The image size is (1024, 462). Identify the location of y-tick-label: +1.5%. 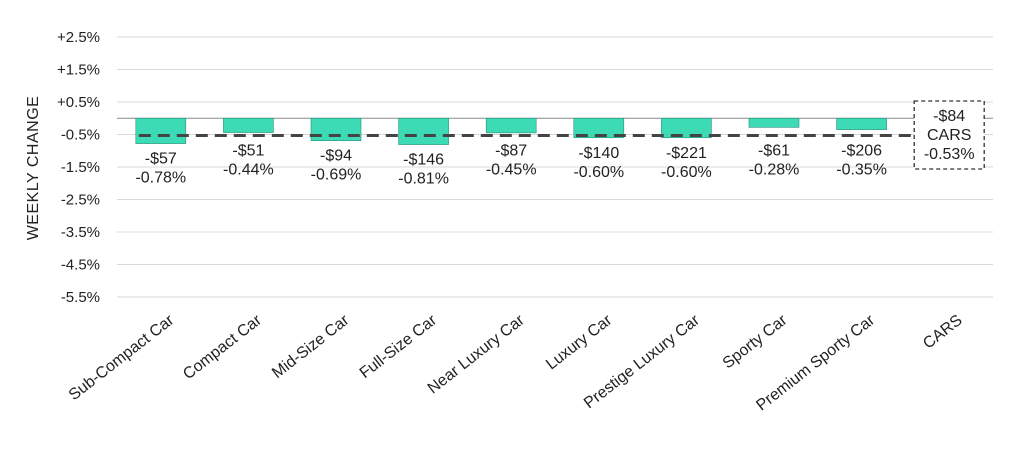
(78, 70).